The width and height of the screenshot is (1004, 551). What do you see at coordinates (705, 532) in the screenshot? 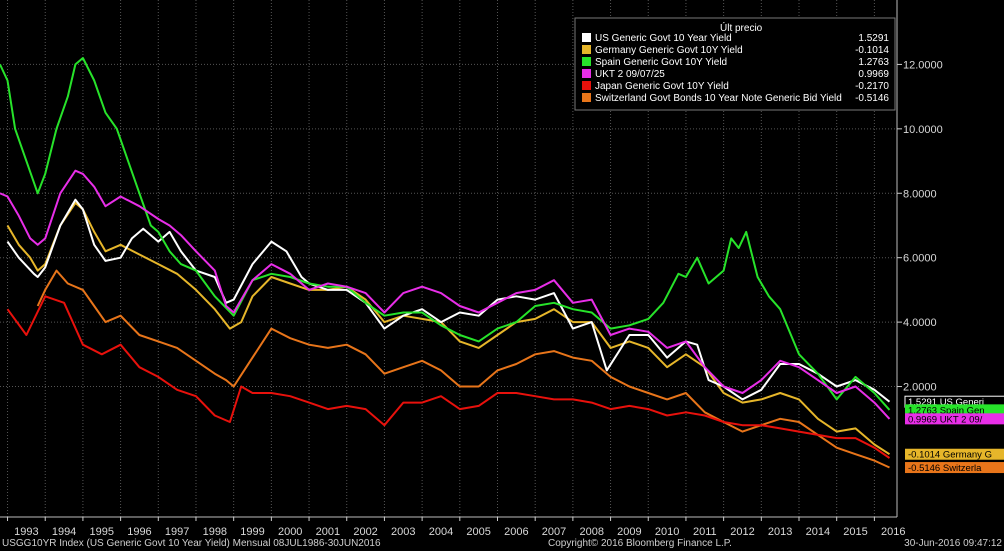
I see `x-tick-label: 2011` at bounding box center [705, 532].